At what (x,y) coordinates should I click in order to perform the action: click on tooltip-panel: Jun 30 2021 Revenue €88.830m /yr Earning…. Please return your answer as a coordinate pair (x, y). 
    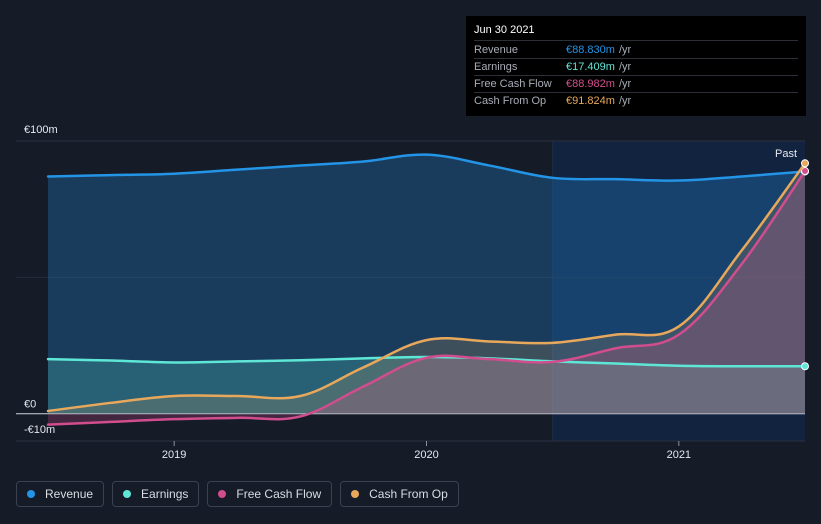
    Looking at the image, I should click on (636, 66).